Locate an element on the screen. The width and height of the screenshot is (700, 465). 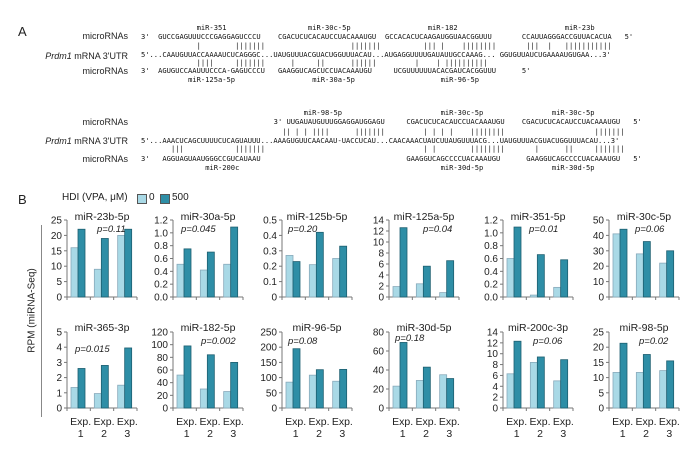
y-tick-label: 0.0 is located at coordinates (491, 298).